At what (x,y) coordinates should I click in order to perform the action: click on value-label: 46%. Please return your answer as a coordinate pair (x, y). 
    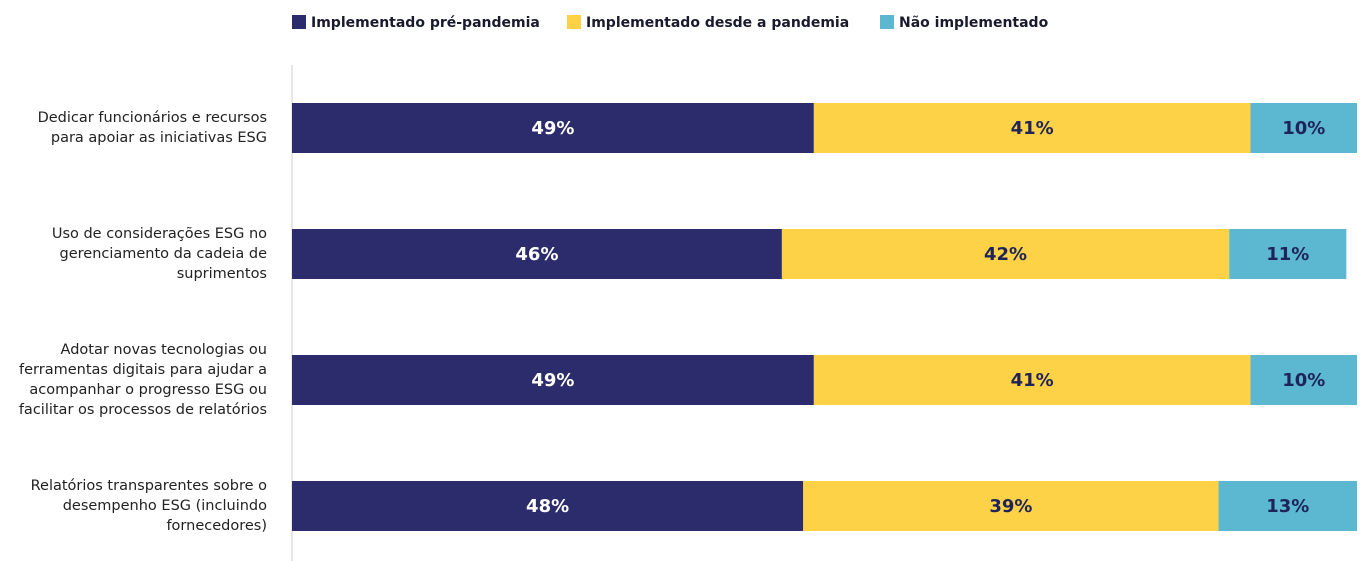
    Looking at the image, I should click on (536, 254).